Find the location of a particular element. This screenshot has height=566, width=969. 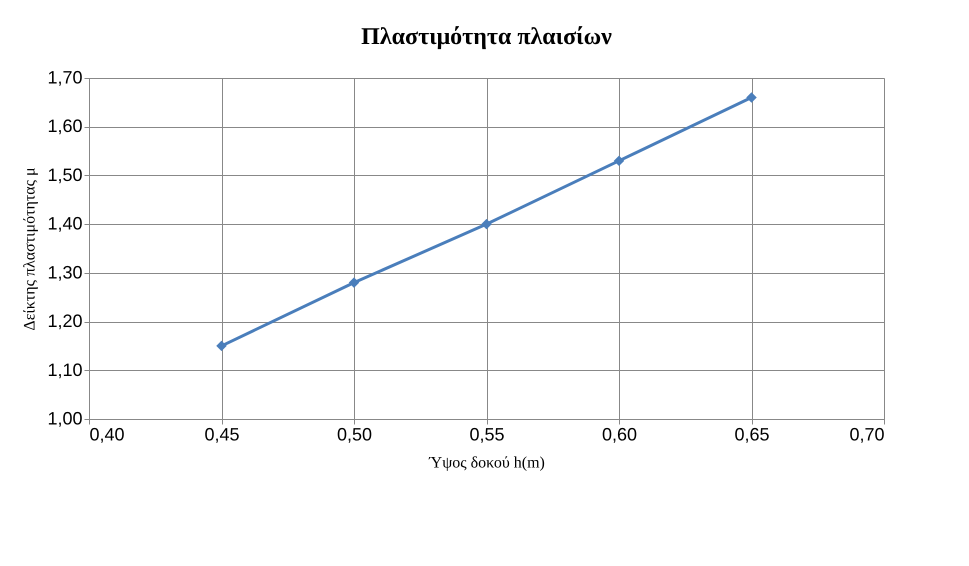

y-tick-label: 1,50 is located at coordinates (64, 174).